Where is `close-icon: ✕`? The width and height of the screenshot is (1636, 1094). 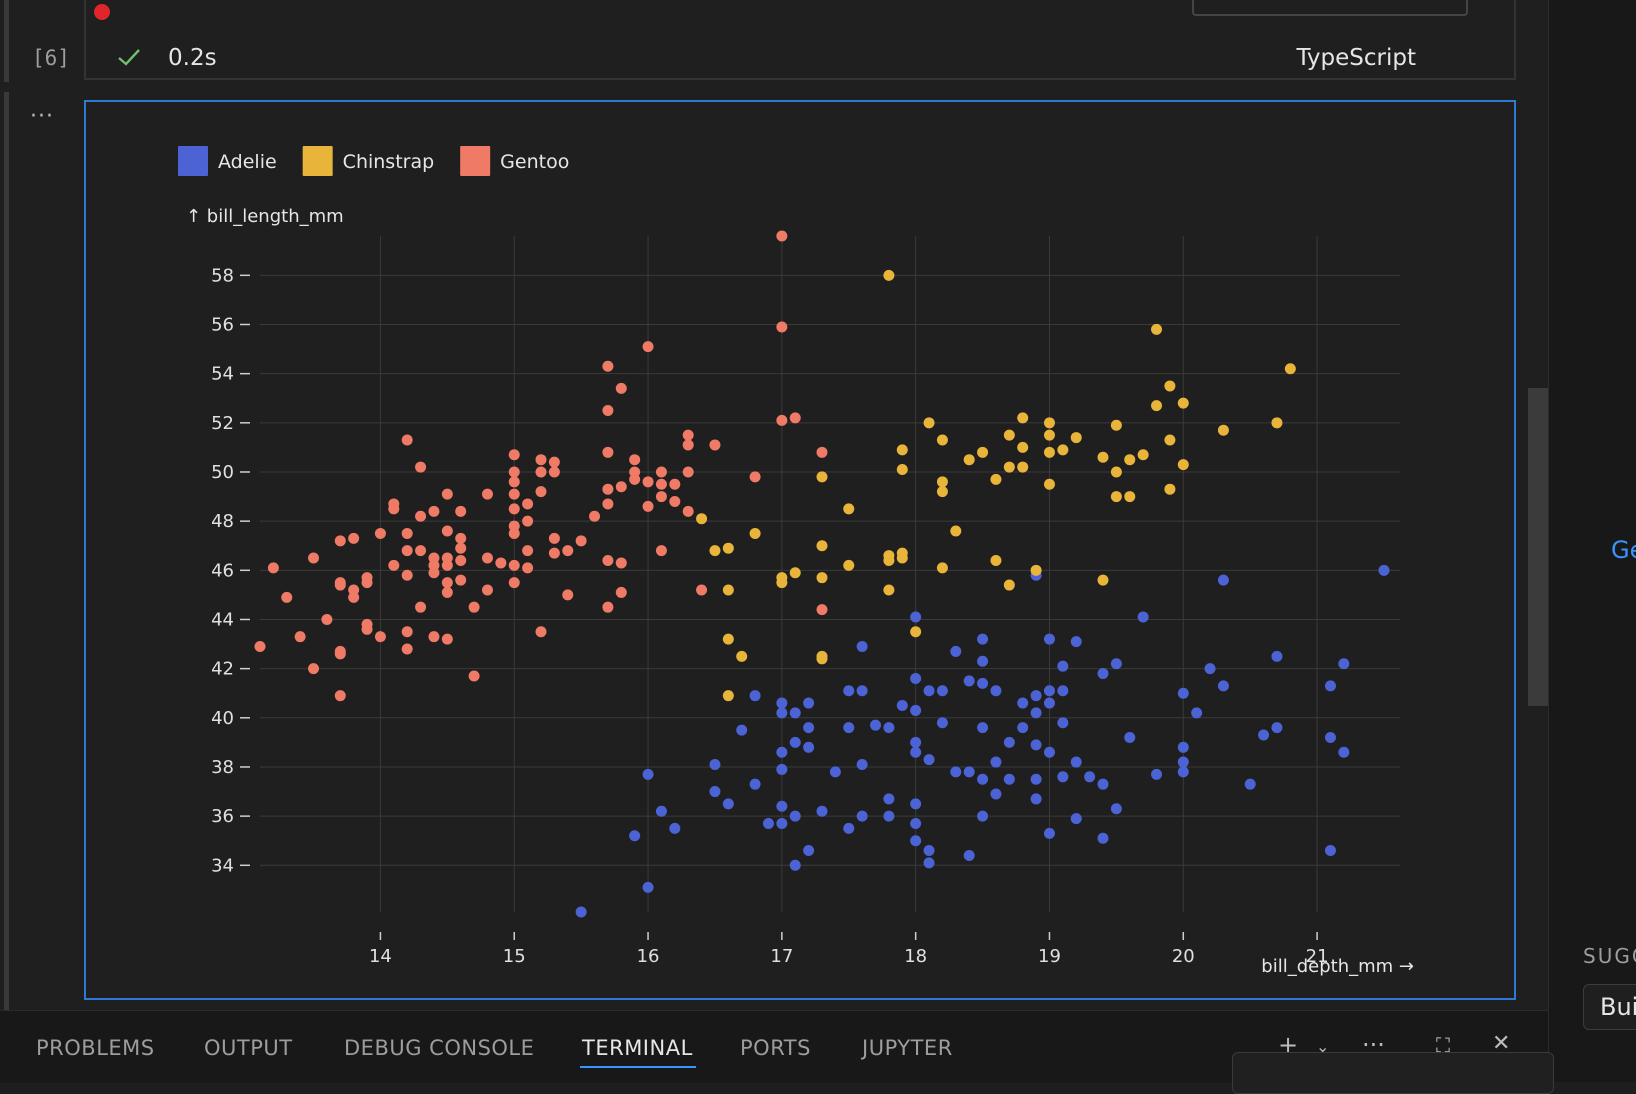 close-icon: ✕ is located at coordinates (1501, 1043).